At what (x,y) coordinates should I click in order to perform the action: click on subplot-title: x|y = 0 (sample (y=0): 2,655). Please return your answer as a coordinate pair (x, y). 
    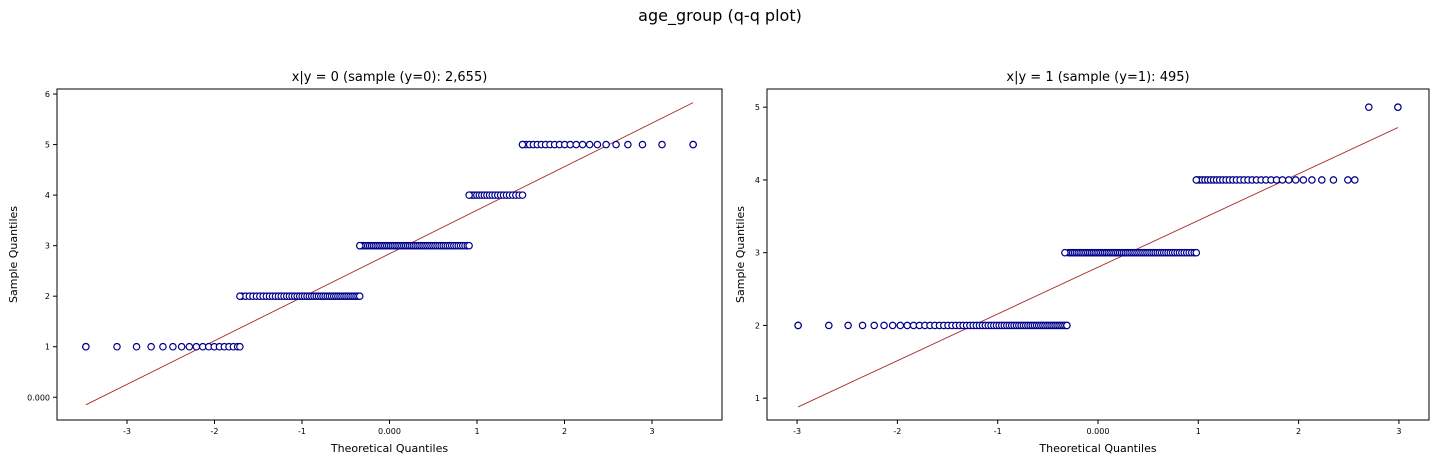
    Looking at the image, I should click on (390, 77).